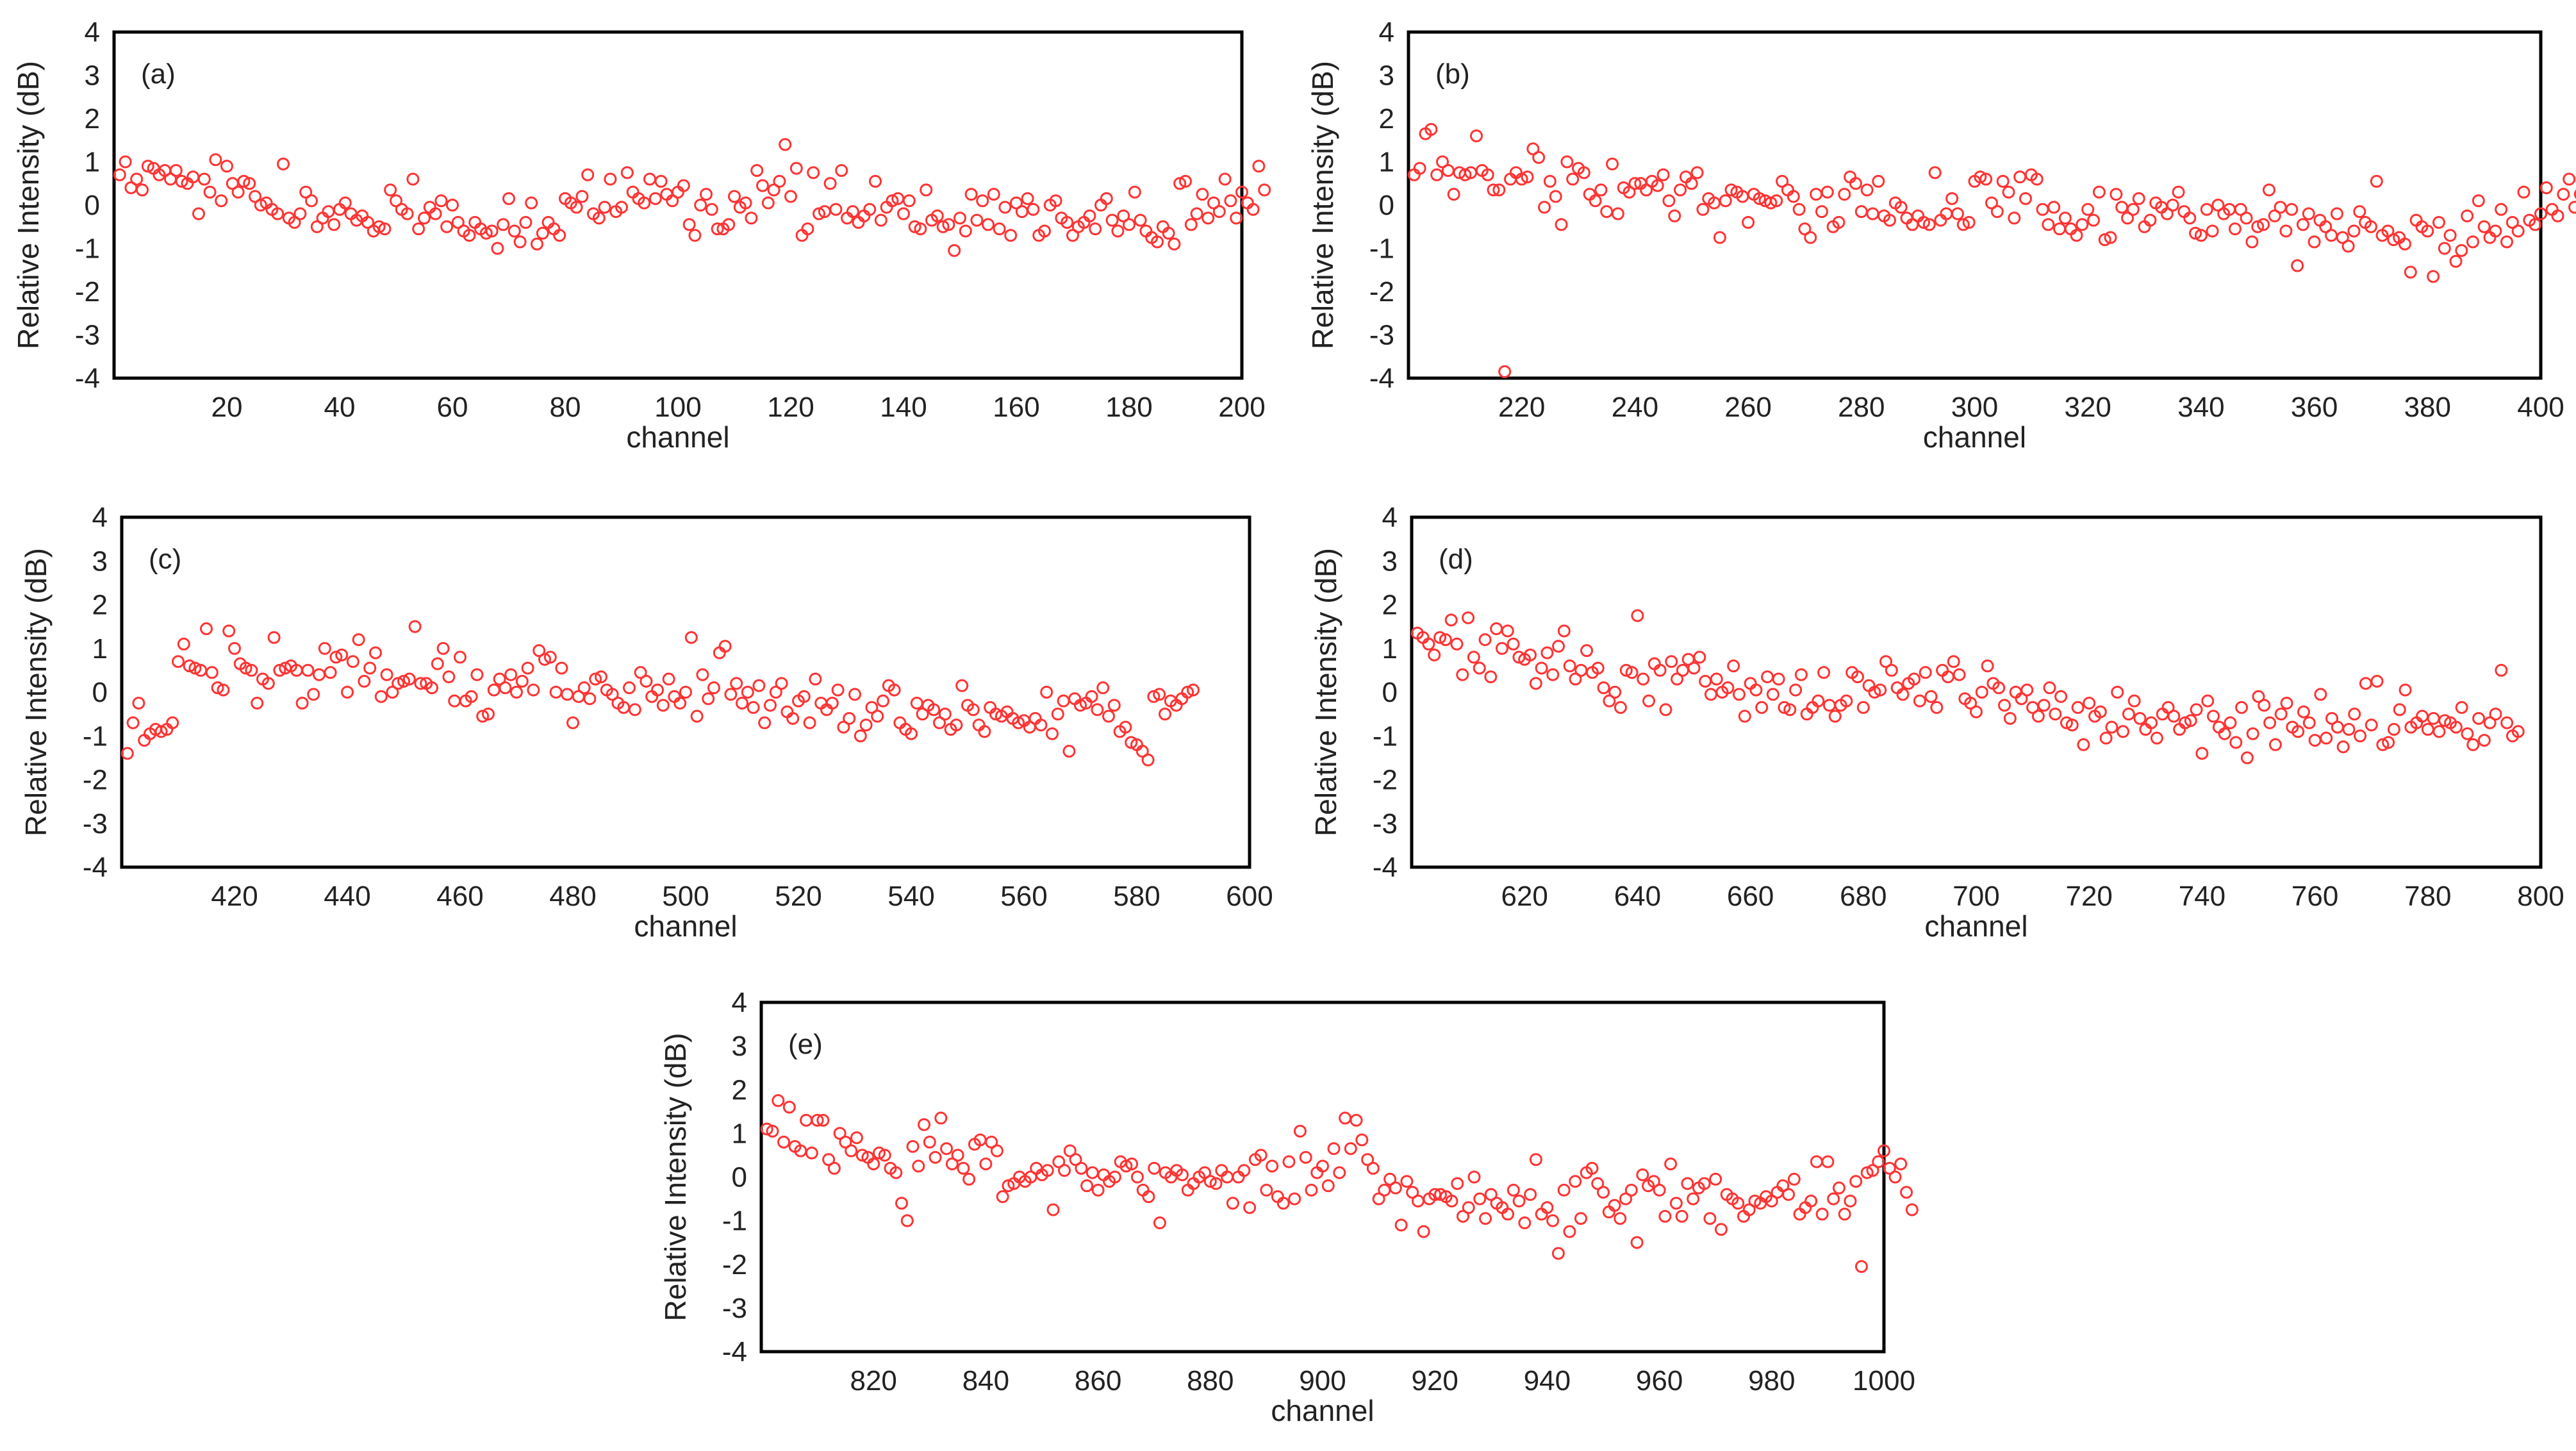 Image resolution: width=2576 pixels, height=1451 pixels. What do you see at coordinates (734, 1221) in the screenshot?
I see `y-tick-label: -1` at bounding box center [734, 1221].